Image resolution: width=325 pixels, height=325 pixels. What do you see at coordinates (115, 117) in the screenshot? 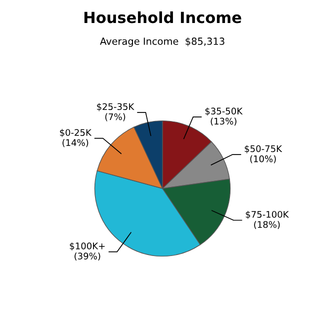
I see `data-label: (7%)` at bounding box center [115, 117].